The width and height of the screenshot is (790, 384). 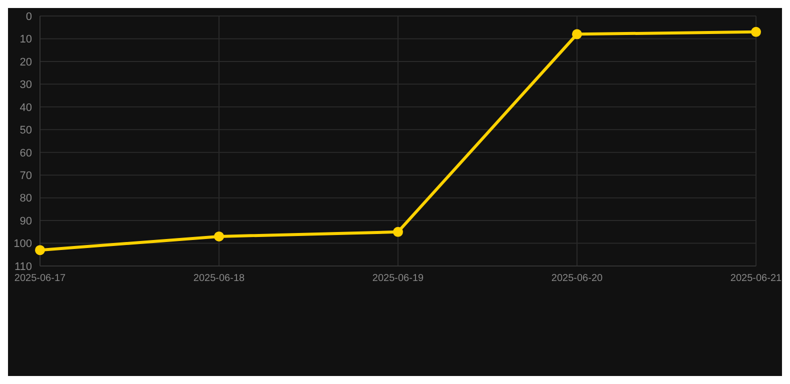 What do you see at coordinates (26, 40) in the screenshot?
I see `y-tick-label: 10` at bounding box center [26, 40].